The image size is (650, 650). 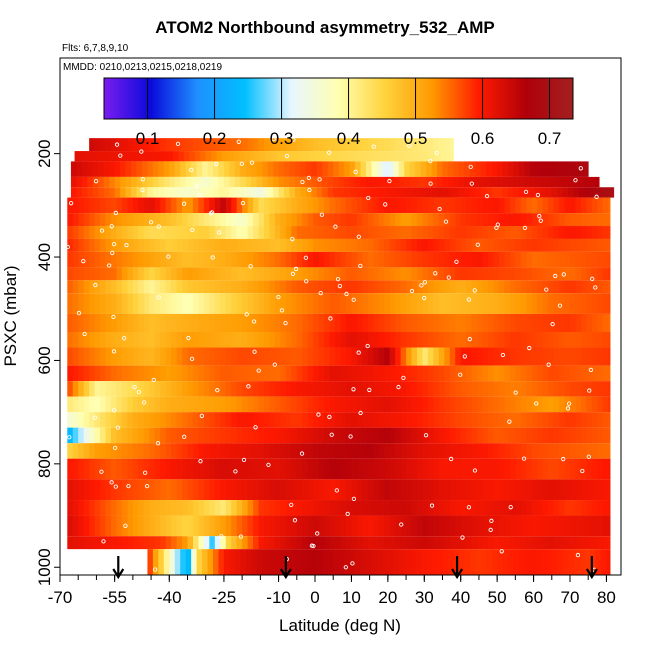 What do you see at coordinates (606, 597) in the screenshot?
I see `x-tick-label: 80` at bounding box center [606, 597].